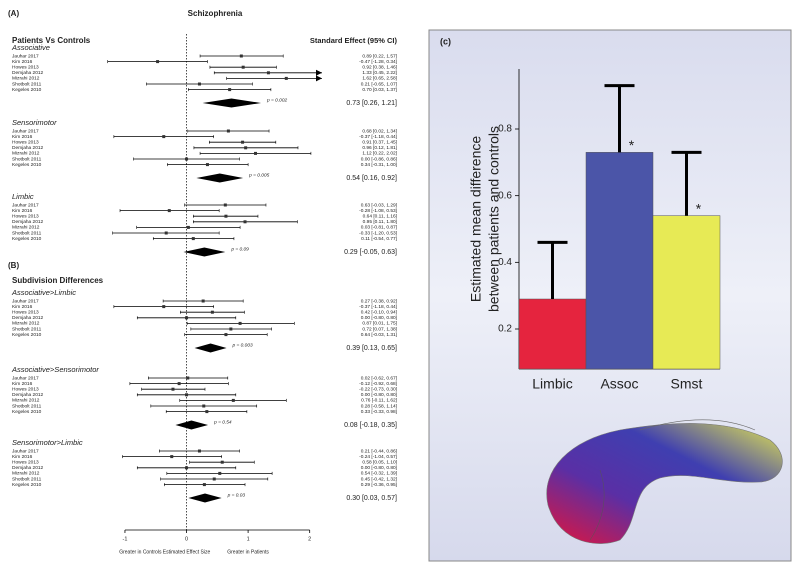  I want to click on panel-label: (A), so click(13, 13).